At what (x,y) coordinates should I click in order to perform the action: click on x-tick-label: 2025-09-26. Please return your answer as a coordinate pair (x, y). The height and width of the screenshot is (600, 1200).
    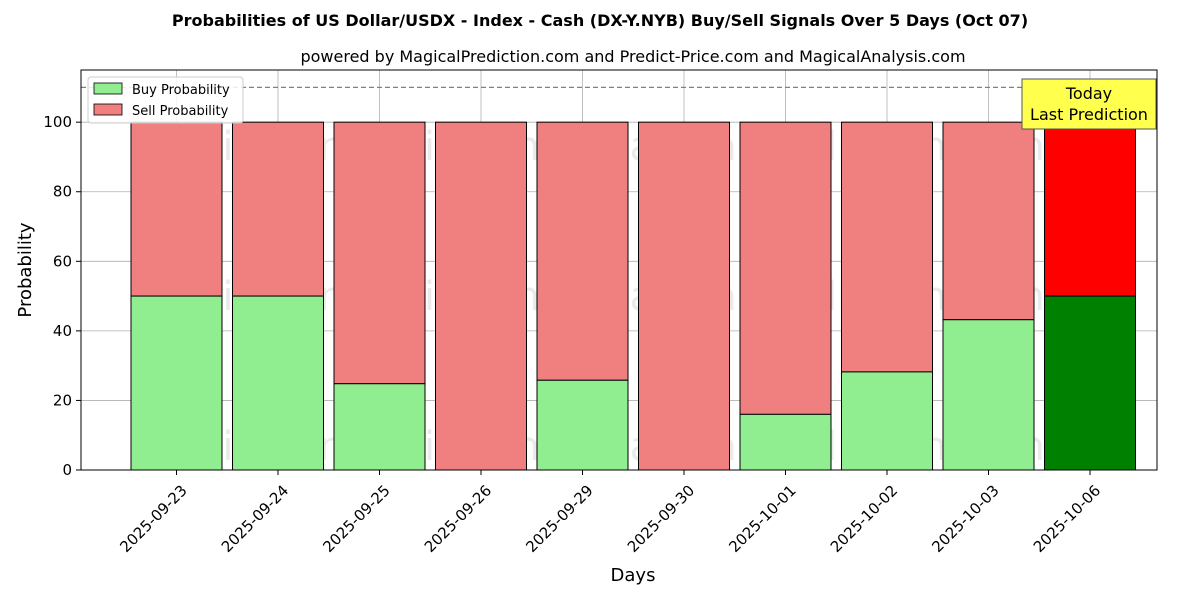
    Looking at the image, I should click on (458, 519).